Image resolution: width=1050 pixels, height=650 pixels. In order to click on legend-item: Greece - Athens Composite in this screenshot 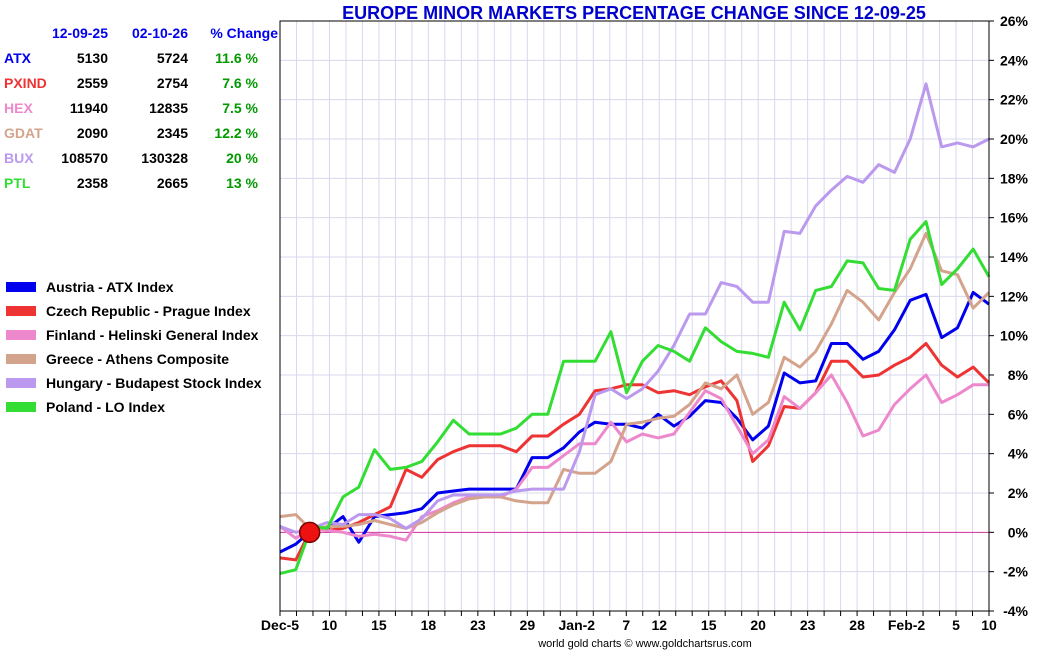, I will do `click(117, 359)`.